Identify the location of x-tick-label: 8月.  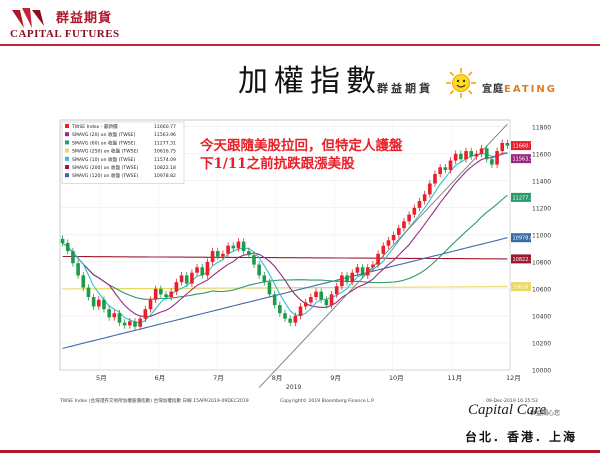
(277, 378).